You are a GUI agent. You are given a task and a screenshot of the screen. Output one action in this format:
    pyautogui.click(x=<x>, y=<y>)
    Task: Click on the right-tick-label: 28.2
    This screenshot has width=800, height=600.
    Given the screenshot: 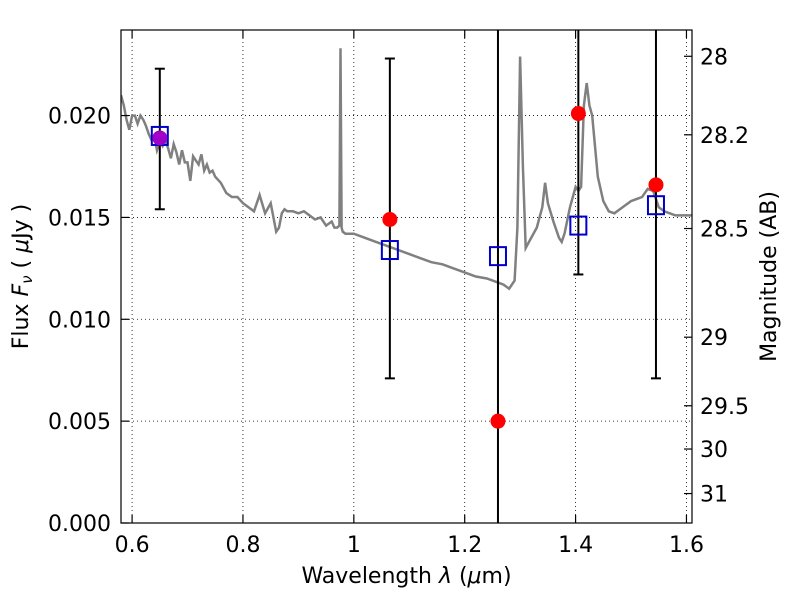 What is the action you would take?
    pyautogui.click(x=724, y=136)
    